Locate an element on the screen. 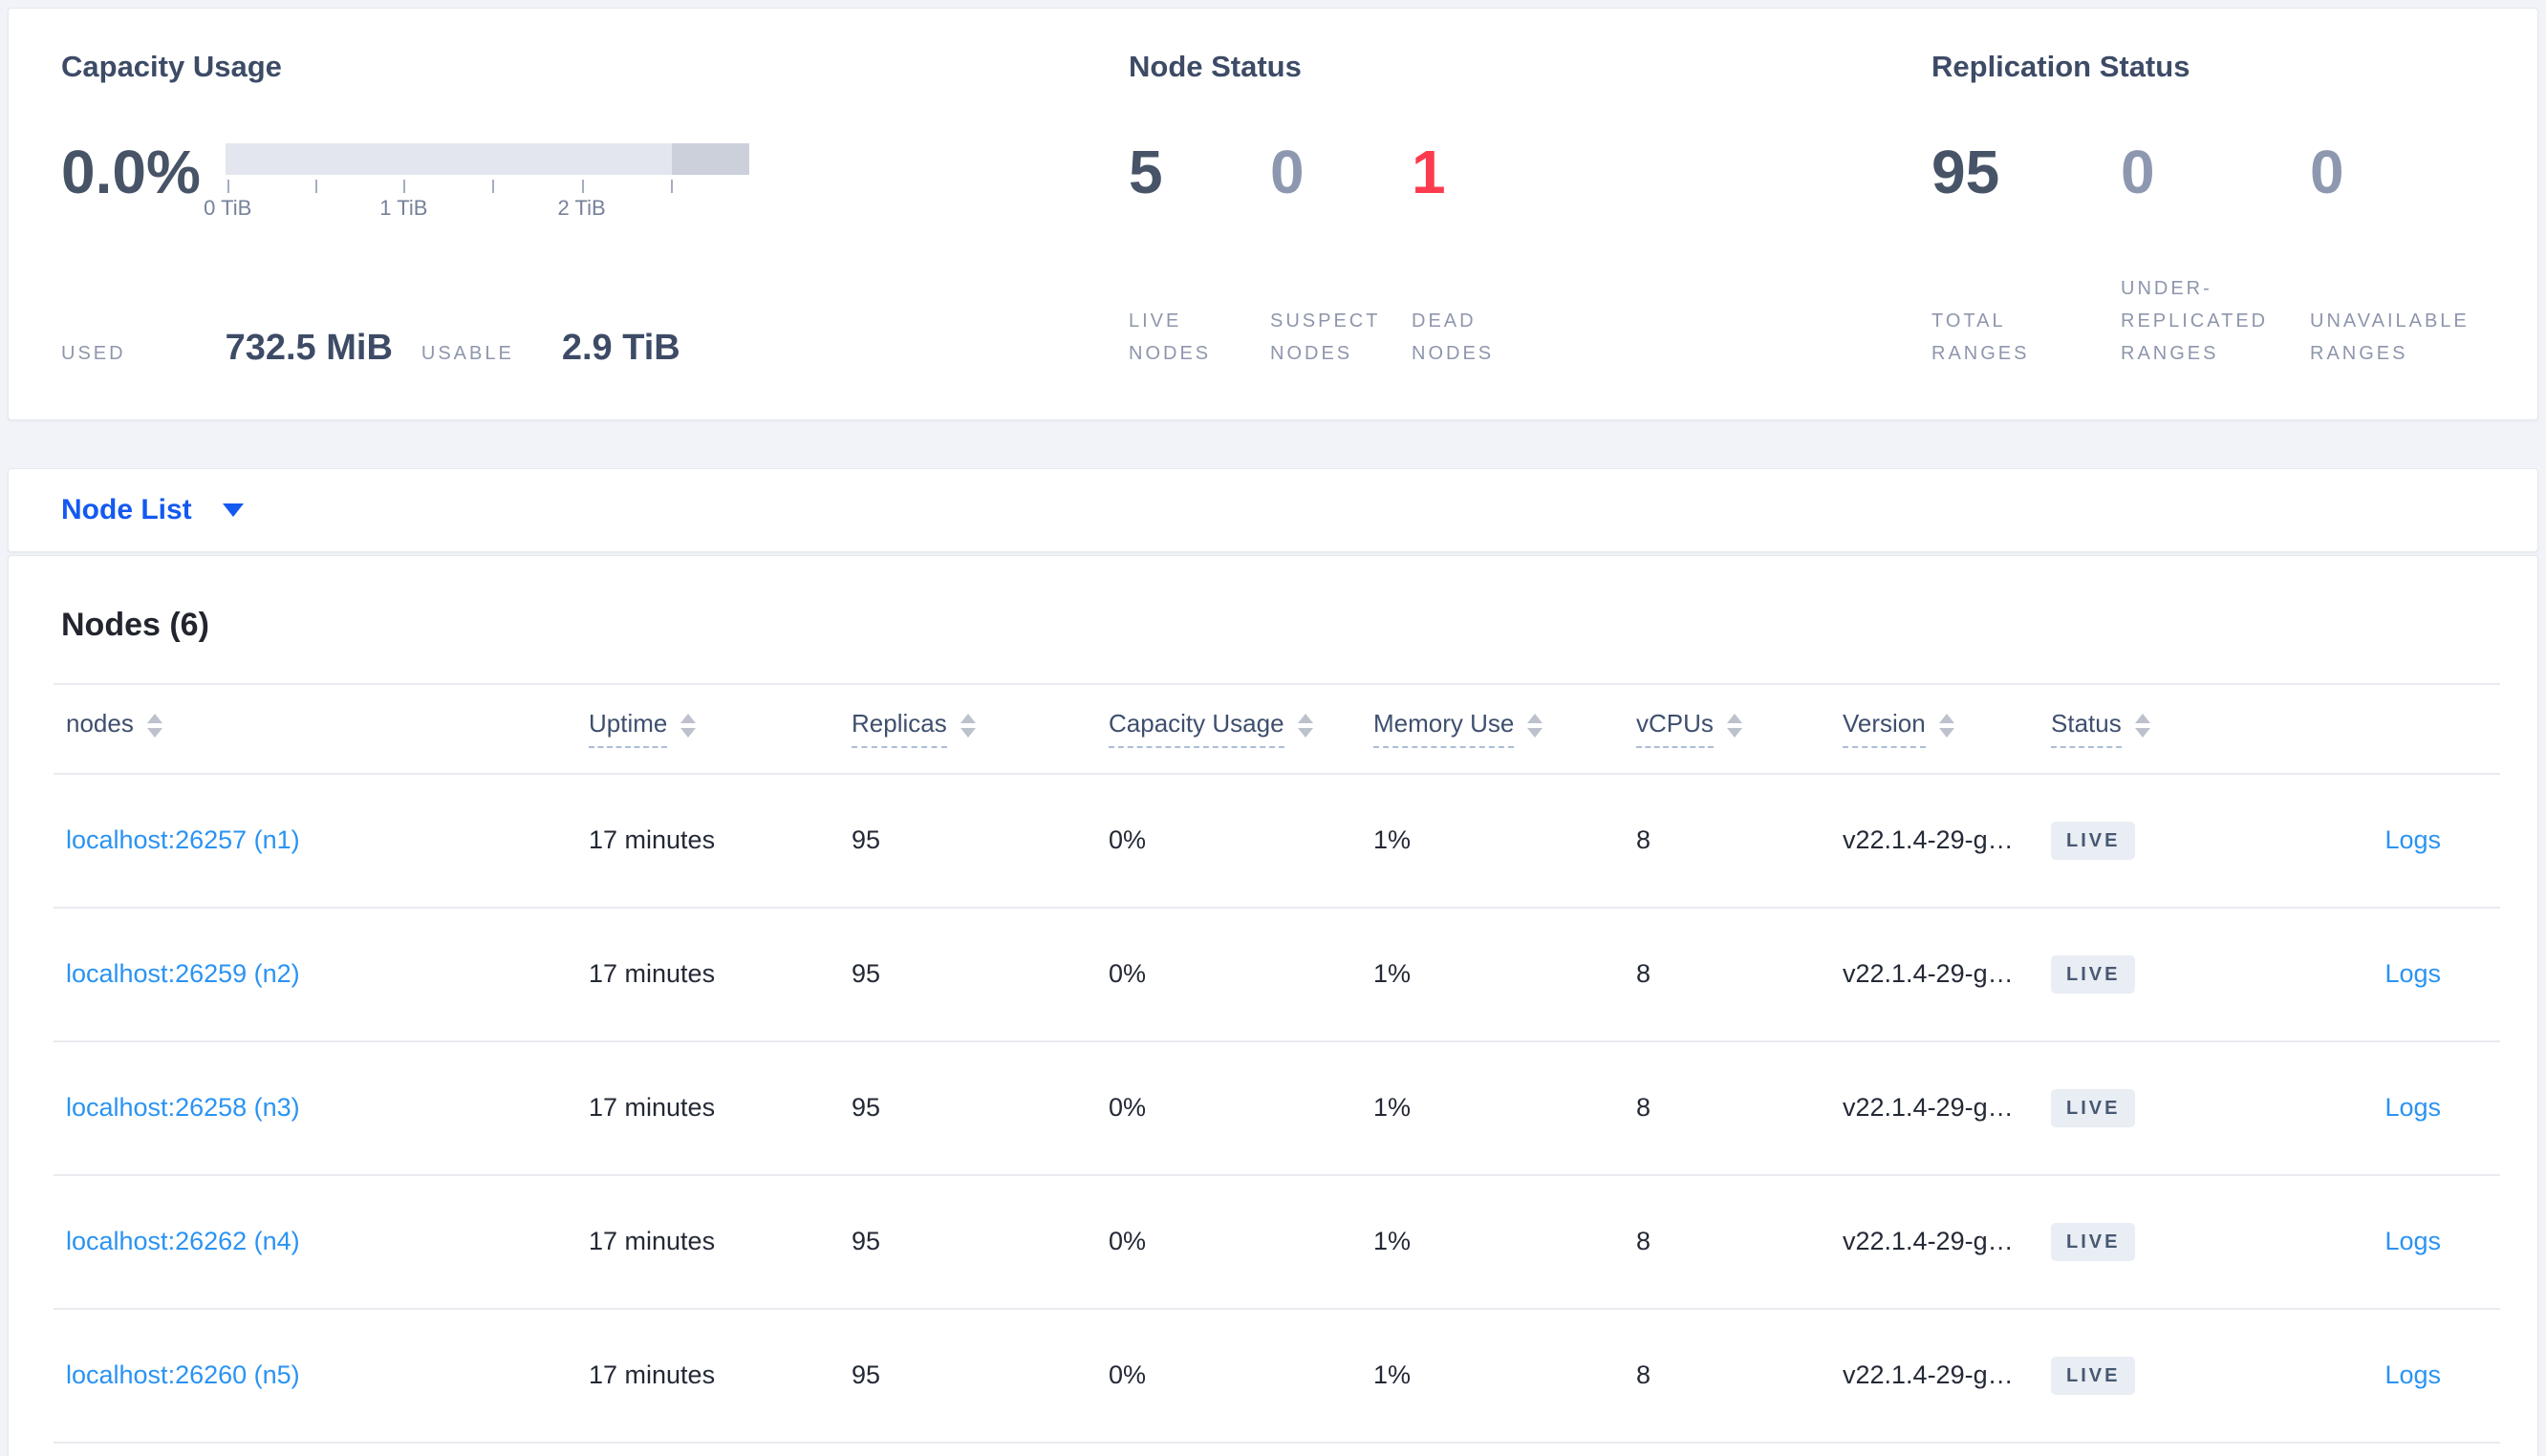 Image resolution: width=2546 pixels, height=1456 pixels. suspect-nodes-label: SUSPECT NODES is located at coordinates (1325, 337).